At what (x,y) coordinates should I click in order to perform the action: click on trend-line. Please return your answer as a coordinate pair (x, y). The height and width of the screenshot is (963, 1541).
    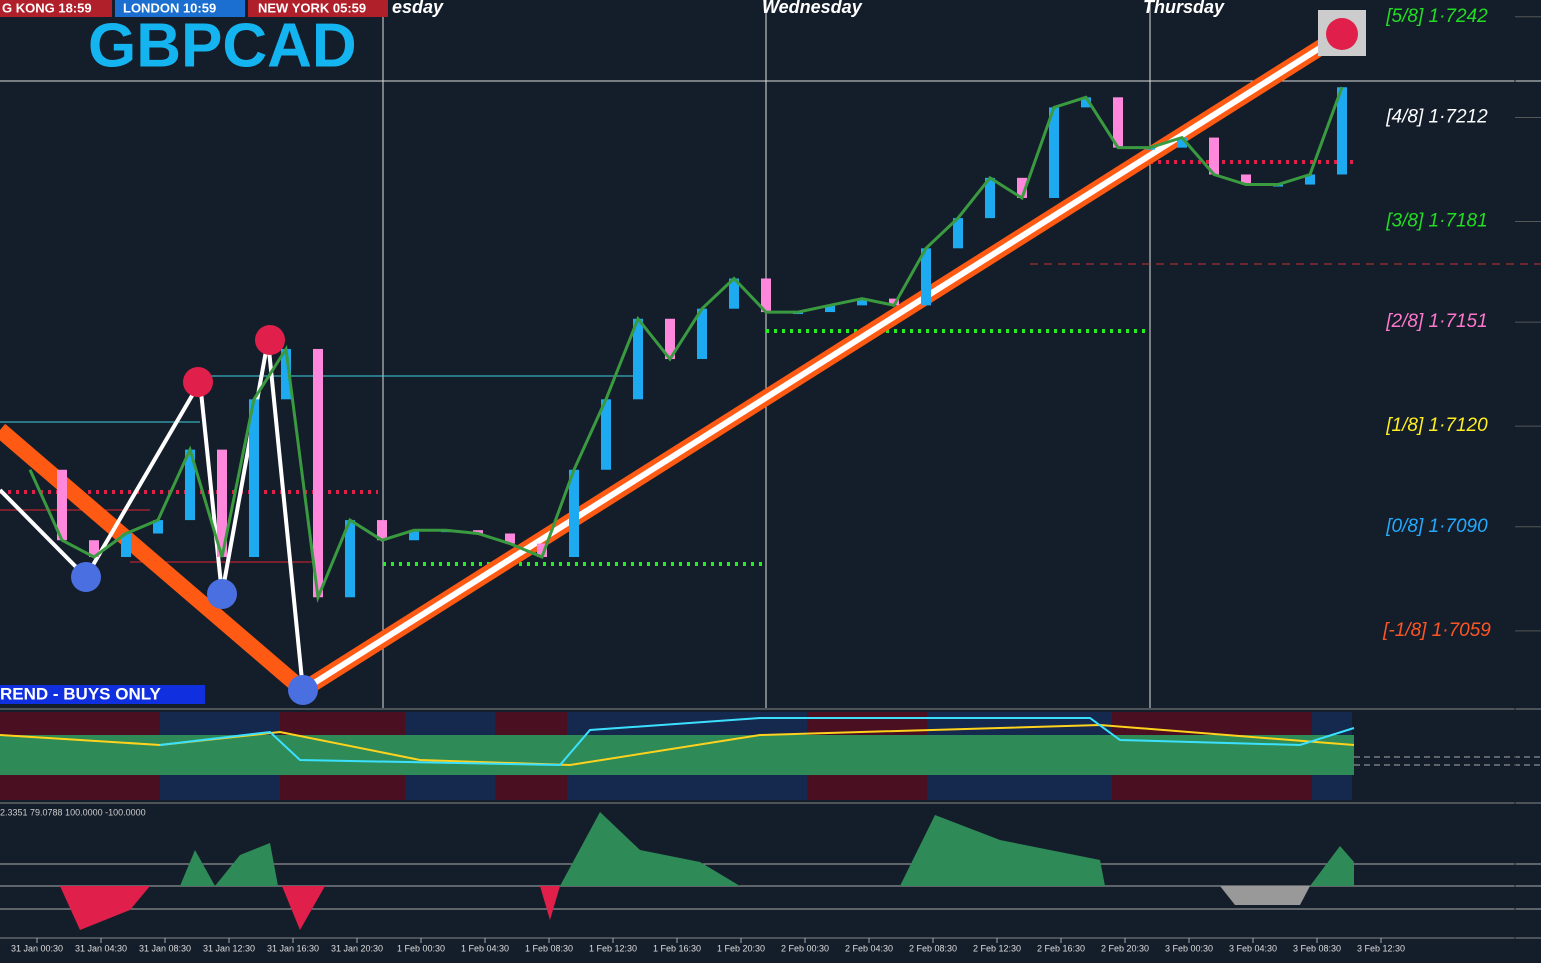
    Looking at the image, I should click on (154, 560).